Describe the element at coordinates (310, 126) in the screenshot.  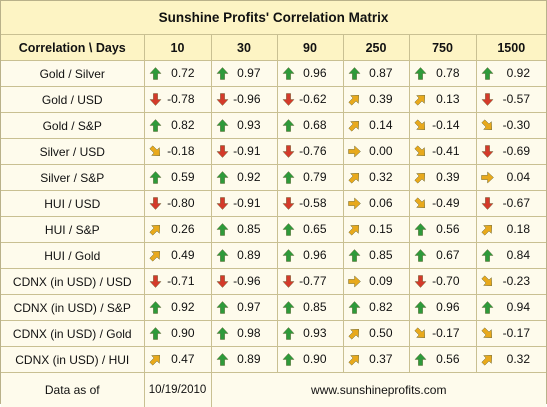
I see `correlation-cell: 0.68` at that location.